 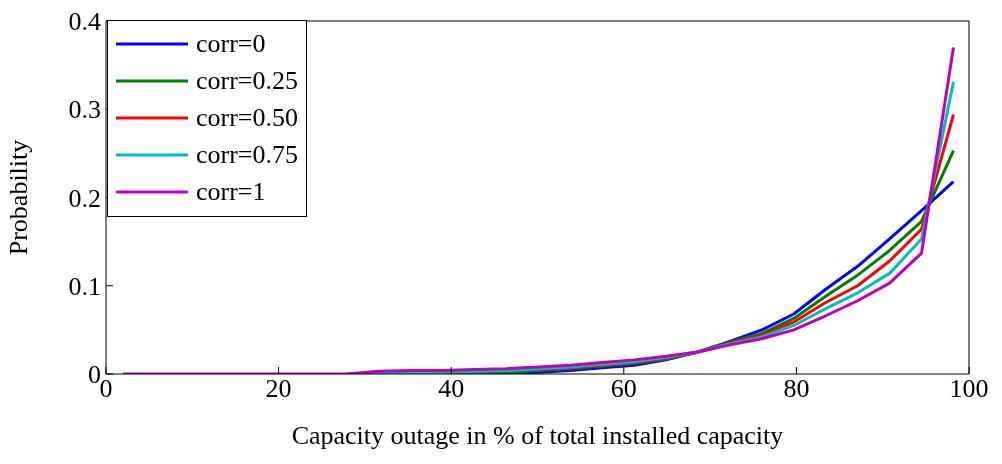 I want to click on y-tick-label: 0.3, so click(x=84, y=110).